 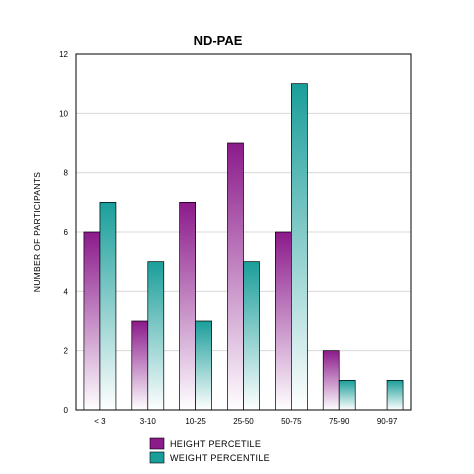 I want to click on y-tick-label: 12, so click(x=63, y=54).